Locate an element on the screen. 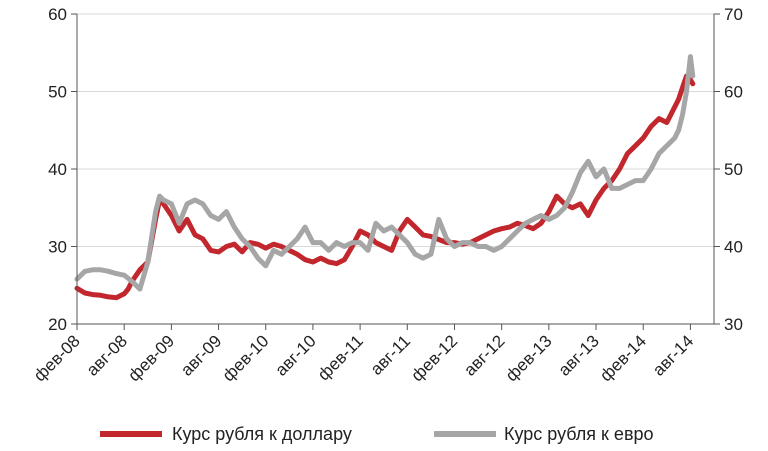 The image size is (768, 451). right-tick-label: 40 is located at coordinates (733, 247).